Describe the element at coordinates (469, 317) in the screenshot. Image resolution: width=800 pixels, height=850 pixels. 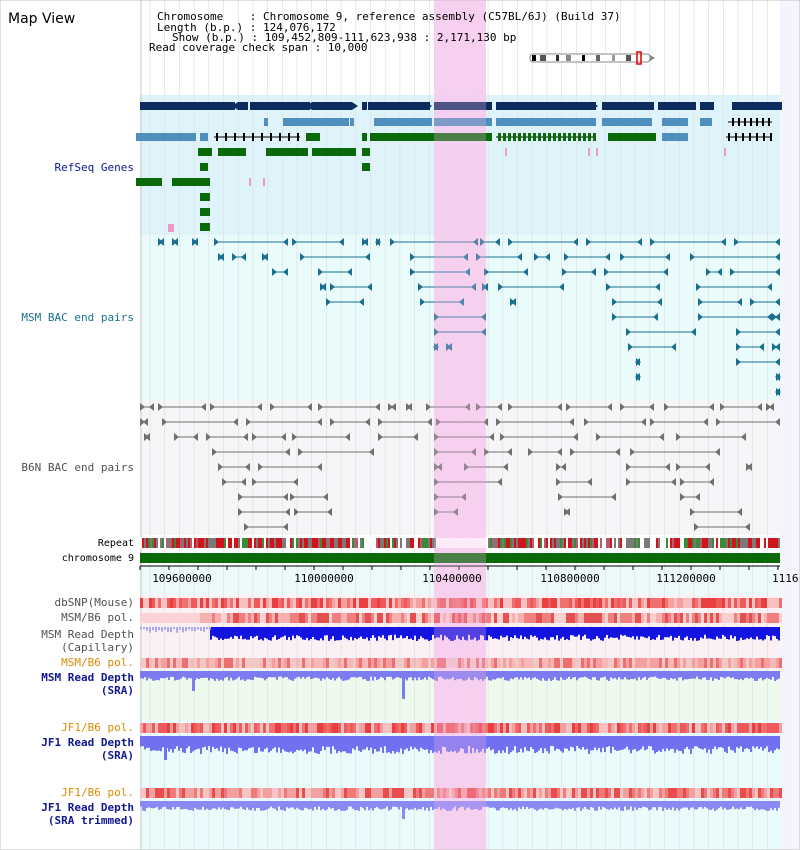
I see `msm-bac-end-pairs-track` at that location.